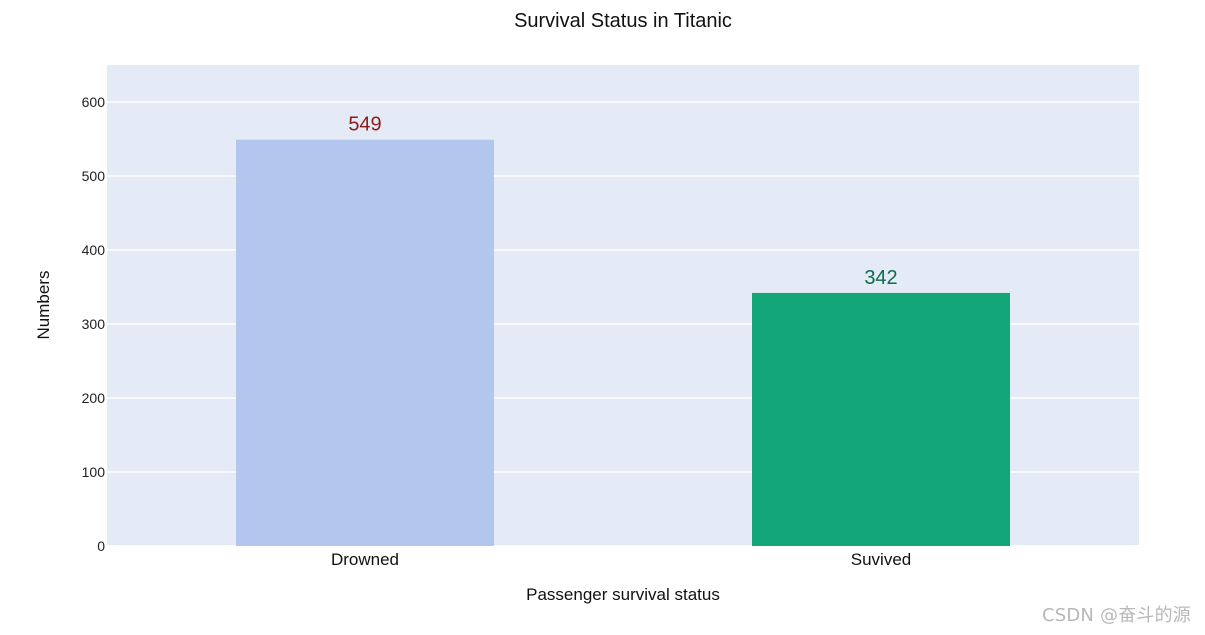 The width and height of the screenshot is (1205, 635). What do you see at coordinates (94, 398) in the screenshot?
I see `y-tick-label: 200` at bounding box center [94, 398].